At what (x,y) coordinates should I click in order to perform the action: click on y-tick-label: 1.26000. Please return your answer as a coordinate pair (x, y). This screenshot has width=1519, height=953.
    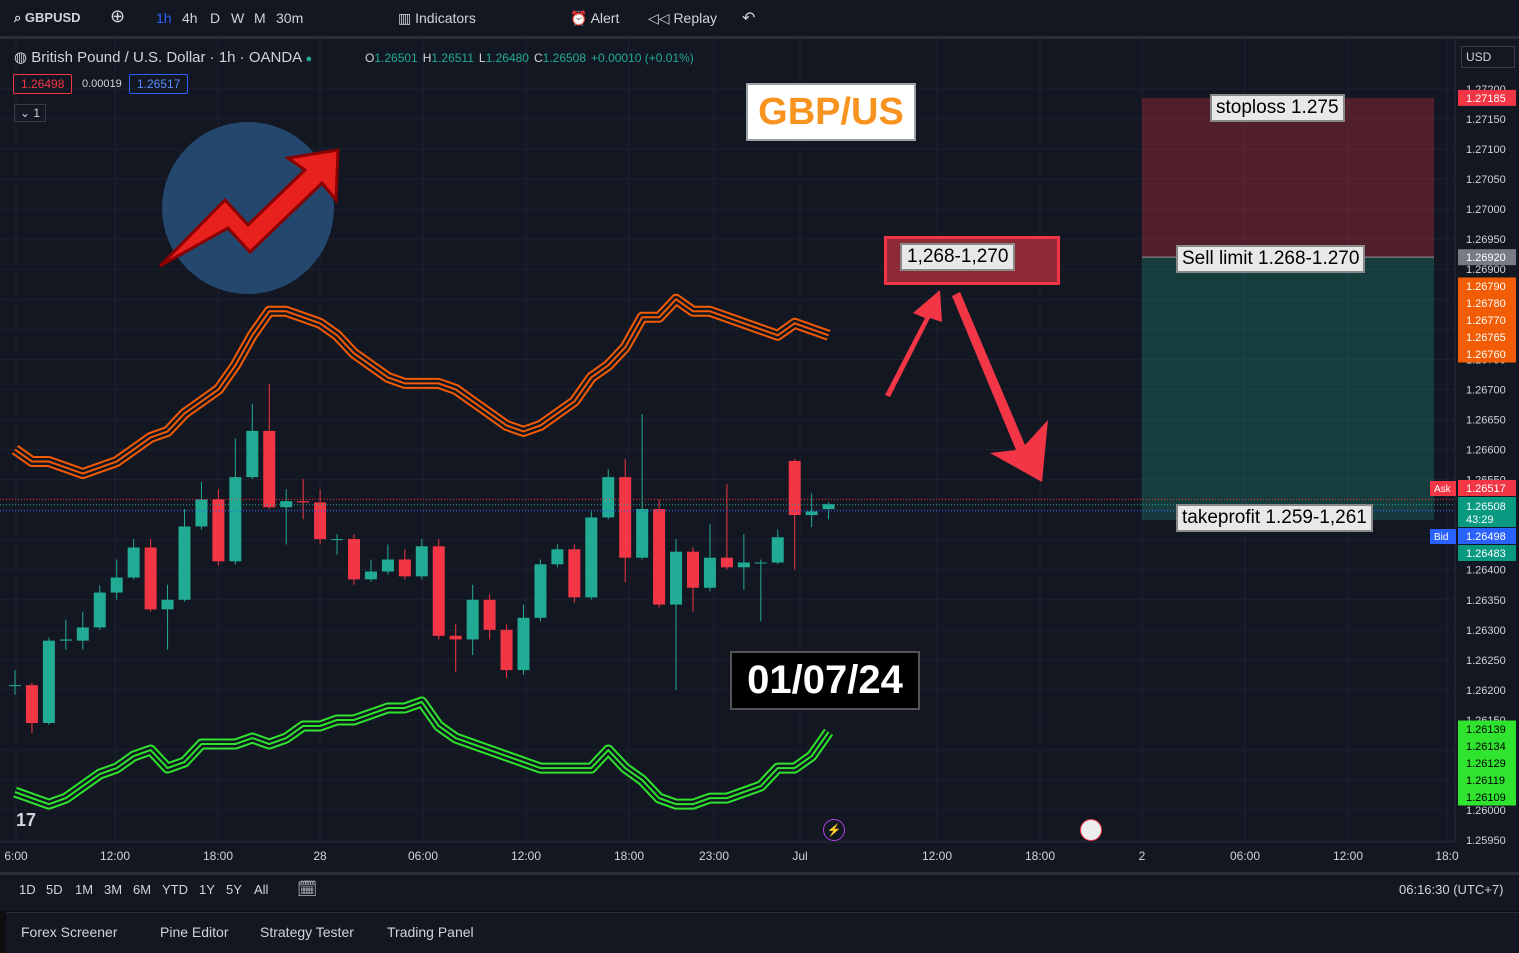
    Looking at the image, I should click on (1486, 811).